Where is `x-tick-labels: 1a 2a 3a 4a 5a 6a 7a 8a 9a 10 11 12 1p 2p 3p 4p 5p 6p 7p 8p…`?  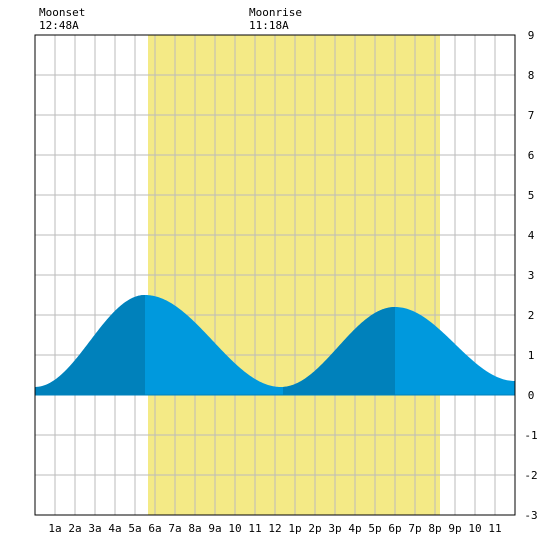 x-tick-labels: 1a 2a 3a 4a 5a 6a 7a 8a 9a 10 11 12 1p 2p 3p 4p 5p 6p 7p 8p… is located at coordinates (274, 528).